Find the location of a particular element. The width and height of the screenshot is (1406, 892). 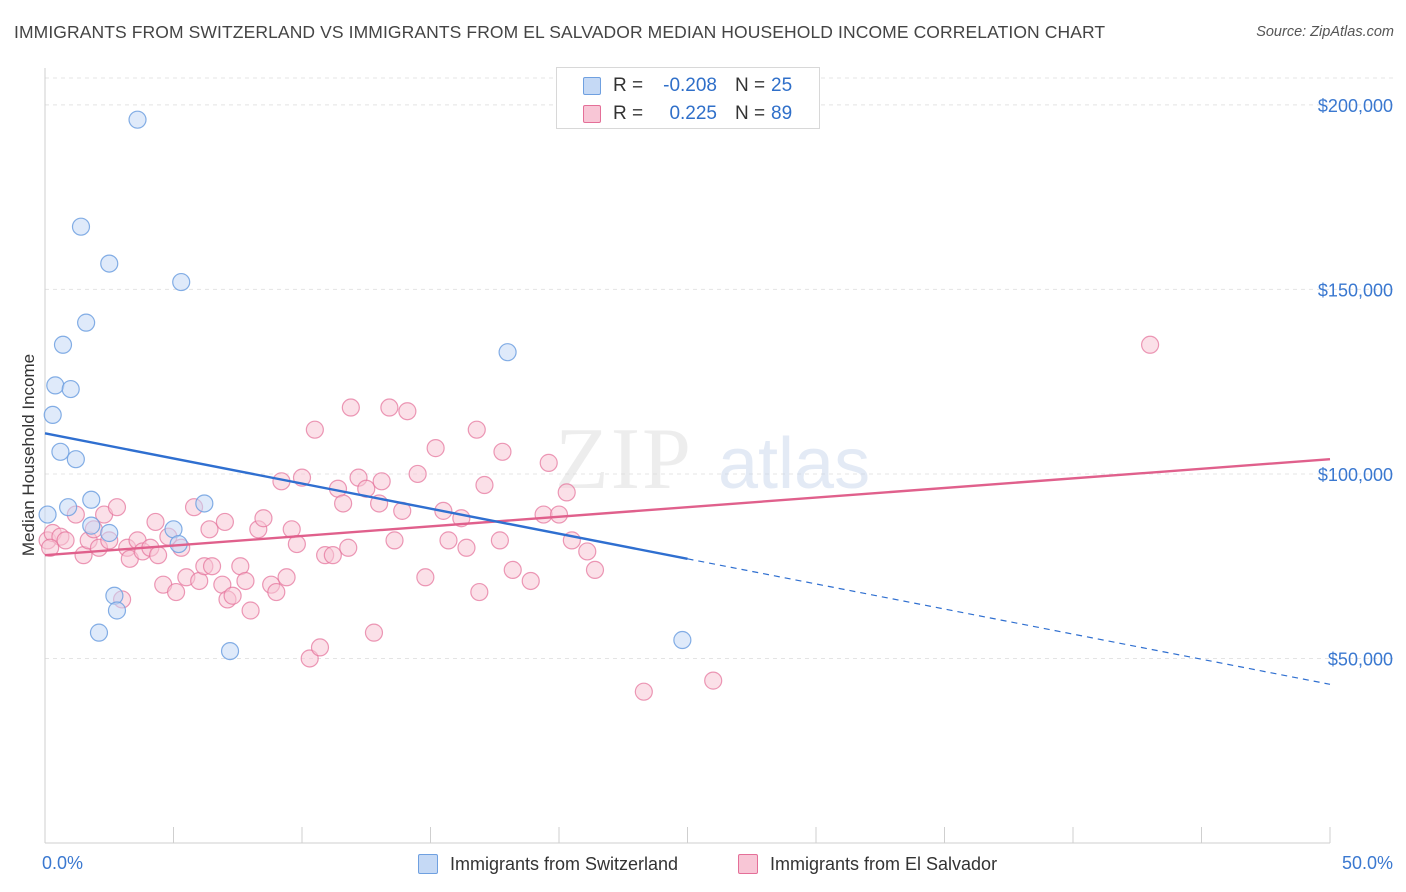

switzerland-trend-line is located at coordinates (366, 496).